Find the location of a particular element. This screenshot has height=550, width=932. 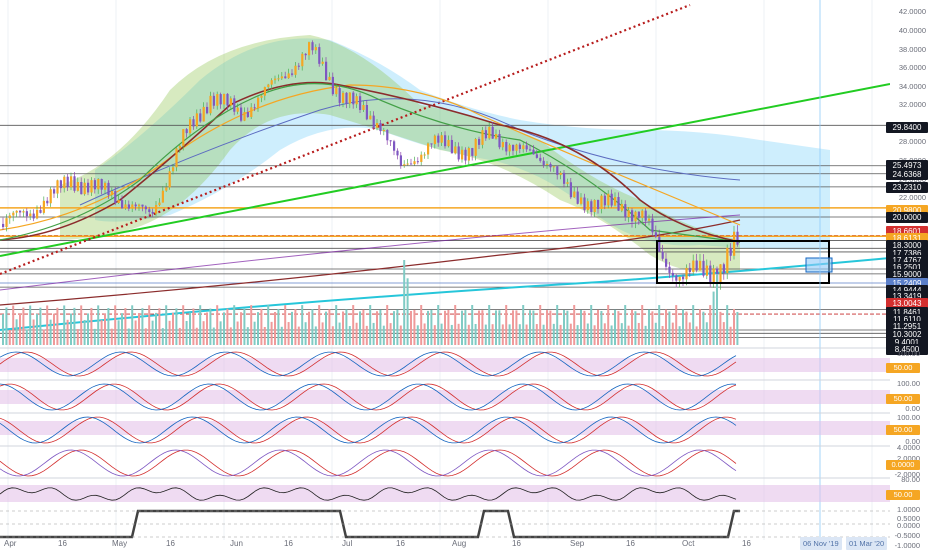

time-axis-tick: 16 is located at coordinates (288, 543).